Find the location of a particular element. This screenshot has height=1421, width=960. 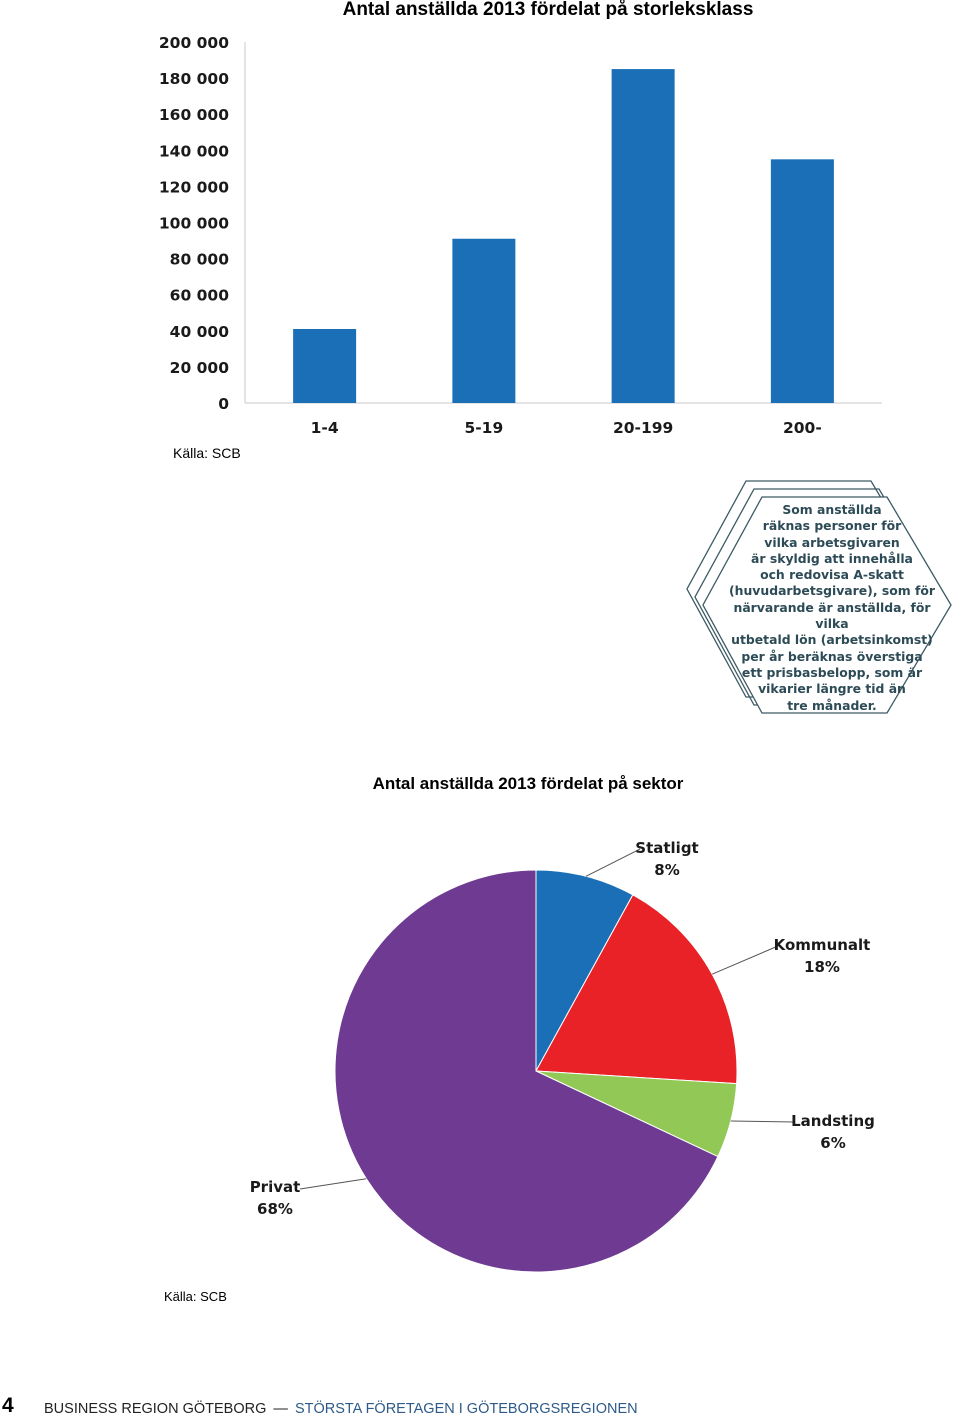

pie-slice-privat is located at coordinates (526, 1071).